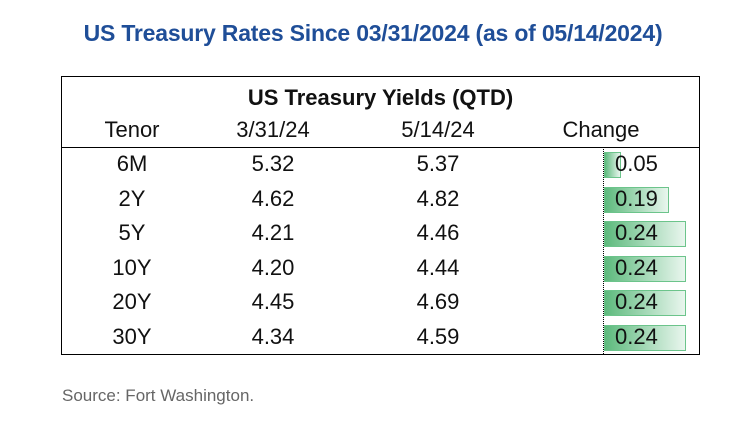 The width and height of the screenshot is (746, 423). Describe the element at coordinates (380, 97) in the screenshot. I see `table-title: US Treasury Yields (QTD)` at that location.